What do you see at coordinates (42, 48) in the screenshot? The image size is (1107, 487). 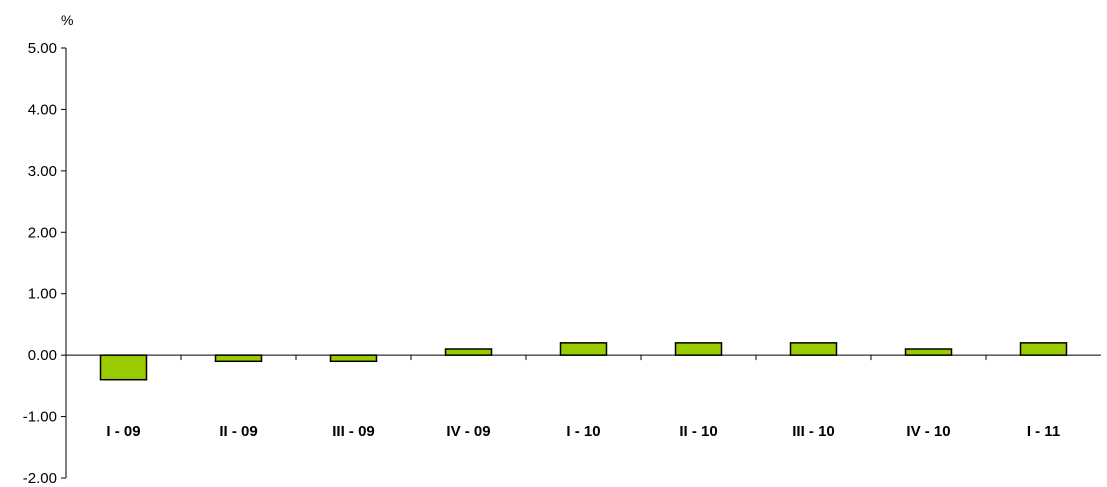 I see `y-tick-label: 5.00` at bounding box center [42, 48].